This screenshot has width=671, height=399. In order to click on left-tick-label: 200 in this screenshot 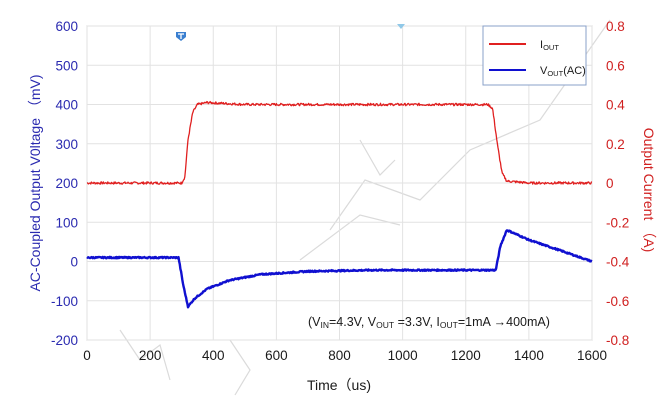, I will do `click(66, 183)`.